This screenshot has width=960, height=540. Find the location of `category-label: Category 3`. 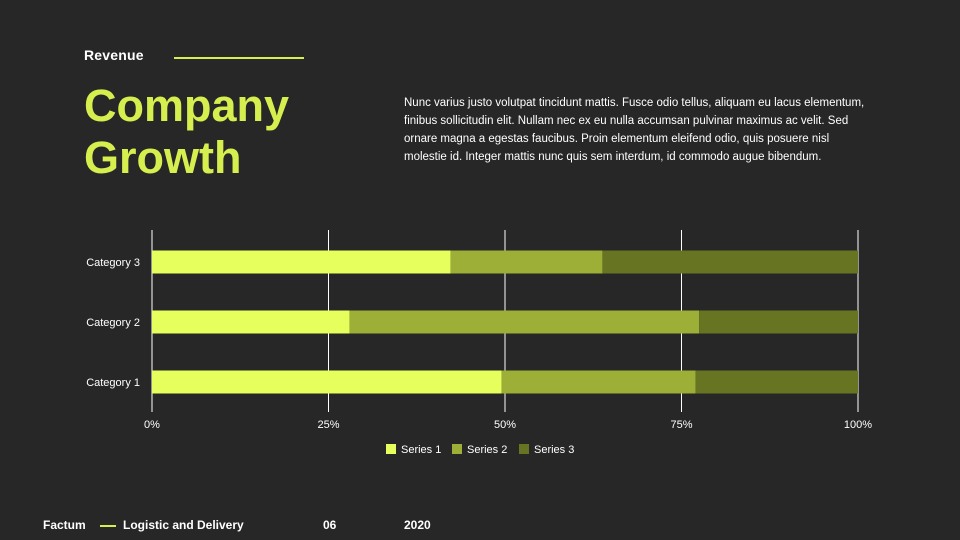

category-label: Category 3 is located at coordinates (113, 263).